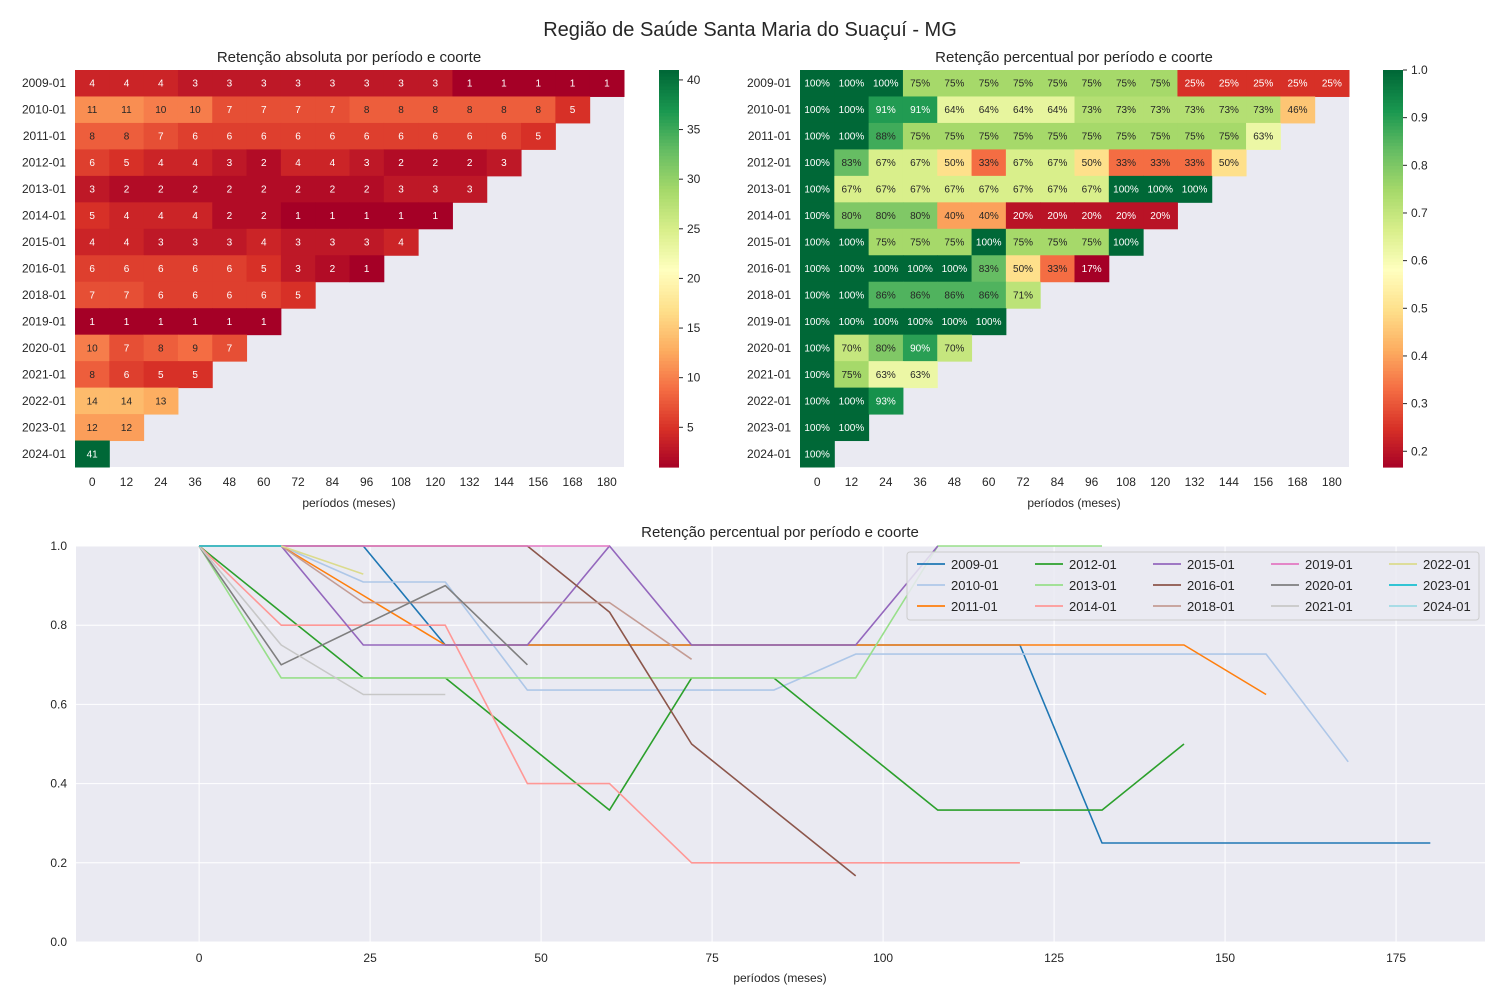 Image resolution: width=1500 pixels, height=1000 pixels. I want to click on x-tick-label: 12, so click(852, 482).